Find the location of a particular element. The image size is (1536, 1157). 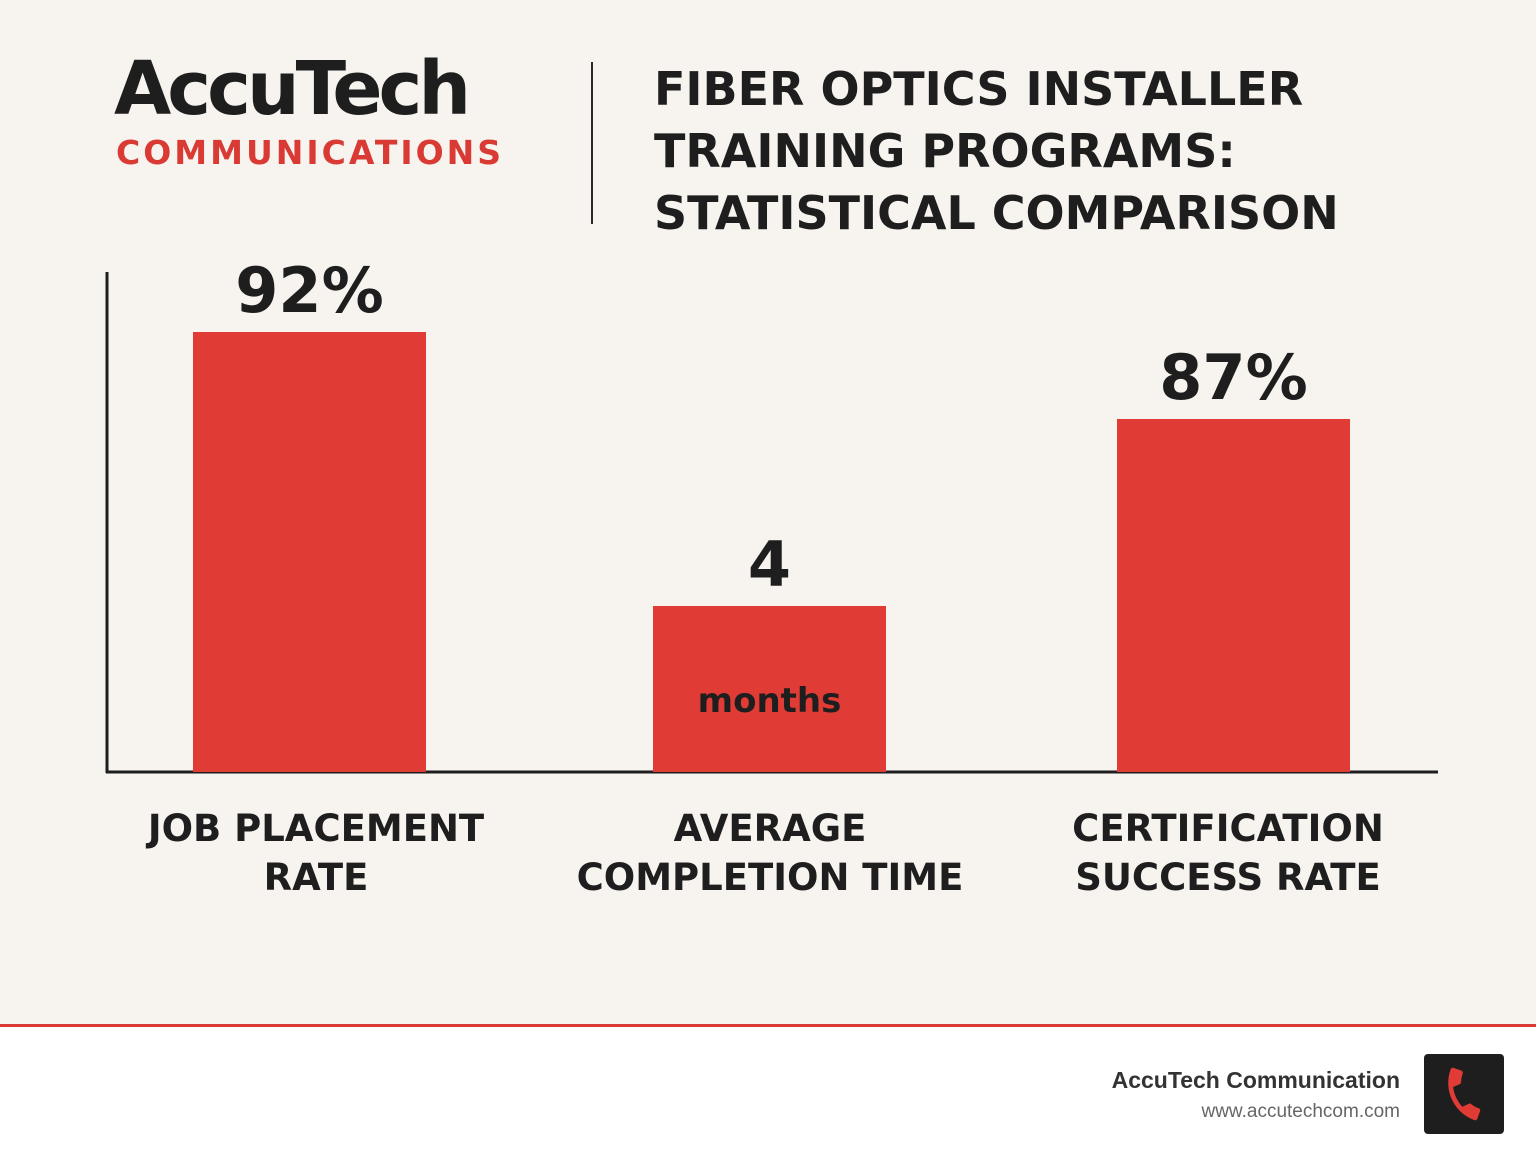

title-line-1: FIBER OPTICS INSTALLER is located at coordinates (979, 89).